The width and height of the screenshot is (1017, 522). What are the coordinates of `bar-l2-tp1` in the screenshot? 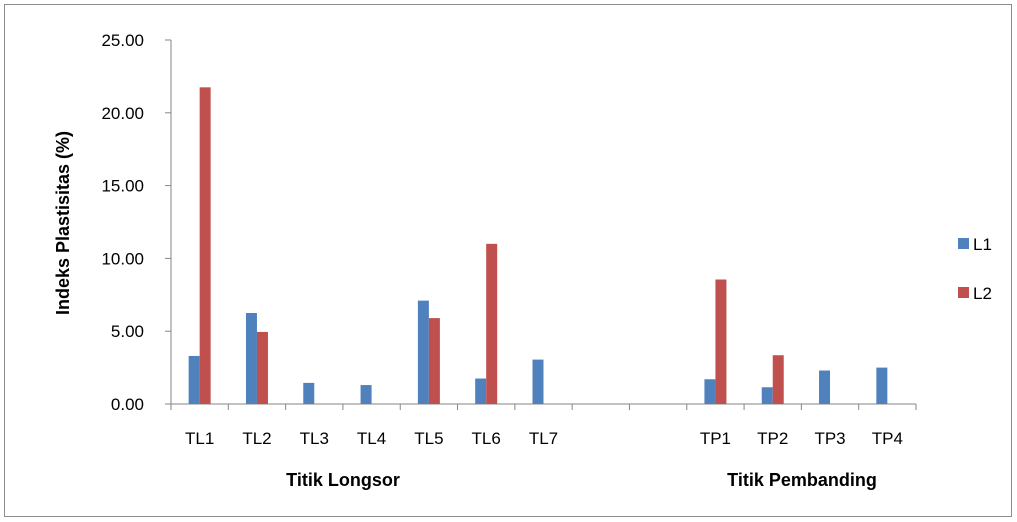 It's located at (721, 341).